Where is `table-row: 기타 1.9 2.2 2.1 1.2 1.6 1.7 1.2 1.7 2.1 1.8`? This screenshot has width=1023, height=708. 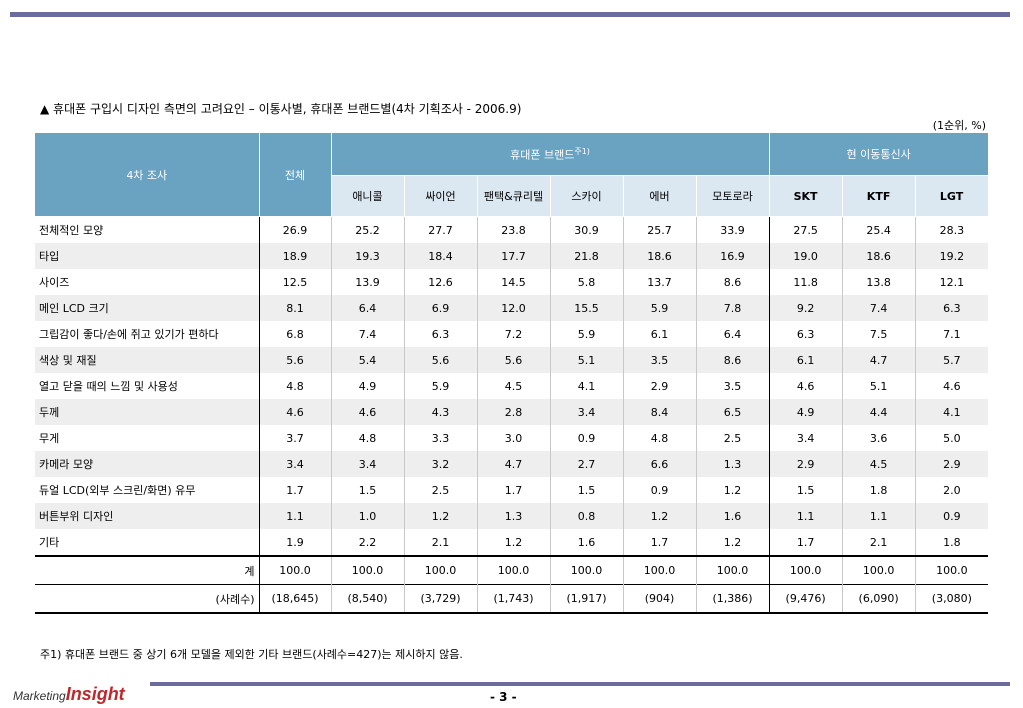 table-row: 기타 1.9 2.2 2.1 1.2 1.6 1.7 1.2 1.7 2.1 1.8 is located at coordinates (512, 542).